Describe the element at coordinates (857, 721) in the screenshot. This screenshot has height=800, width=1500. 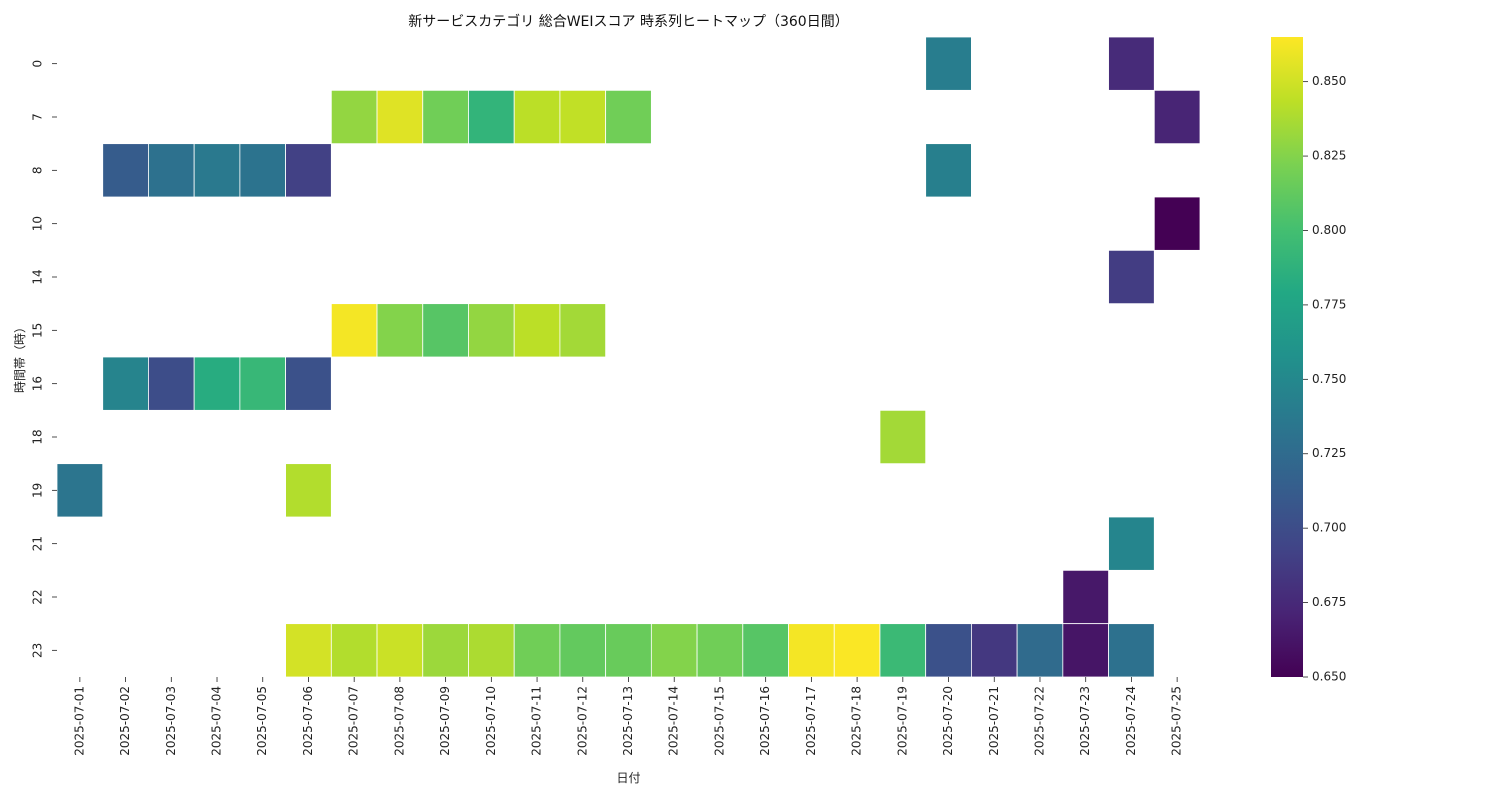
I see `x-tick-label: 2025-07-18` at that location.